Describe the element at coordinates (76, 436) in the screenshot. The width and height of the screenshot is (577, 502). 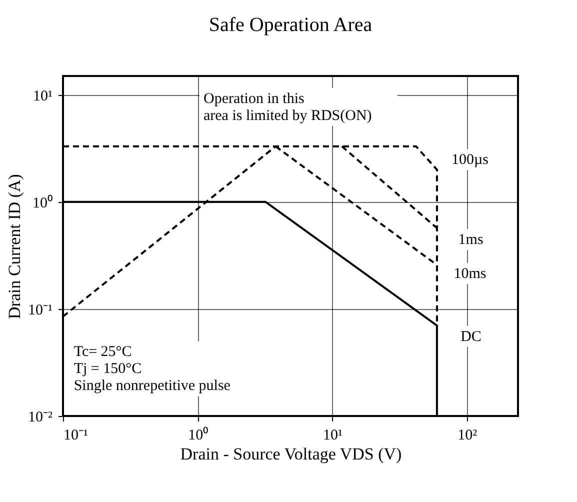
I see `x-tick-label: 10⁻¹` at that location.